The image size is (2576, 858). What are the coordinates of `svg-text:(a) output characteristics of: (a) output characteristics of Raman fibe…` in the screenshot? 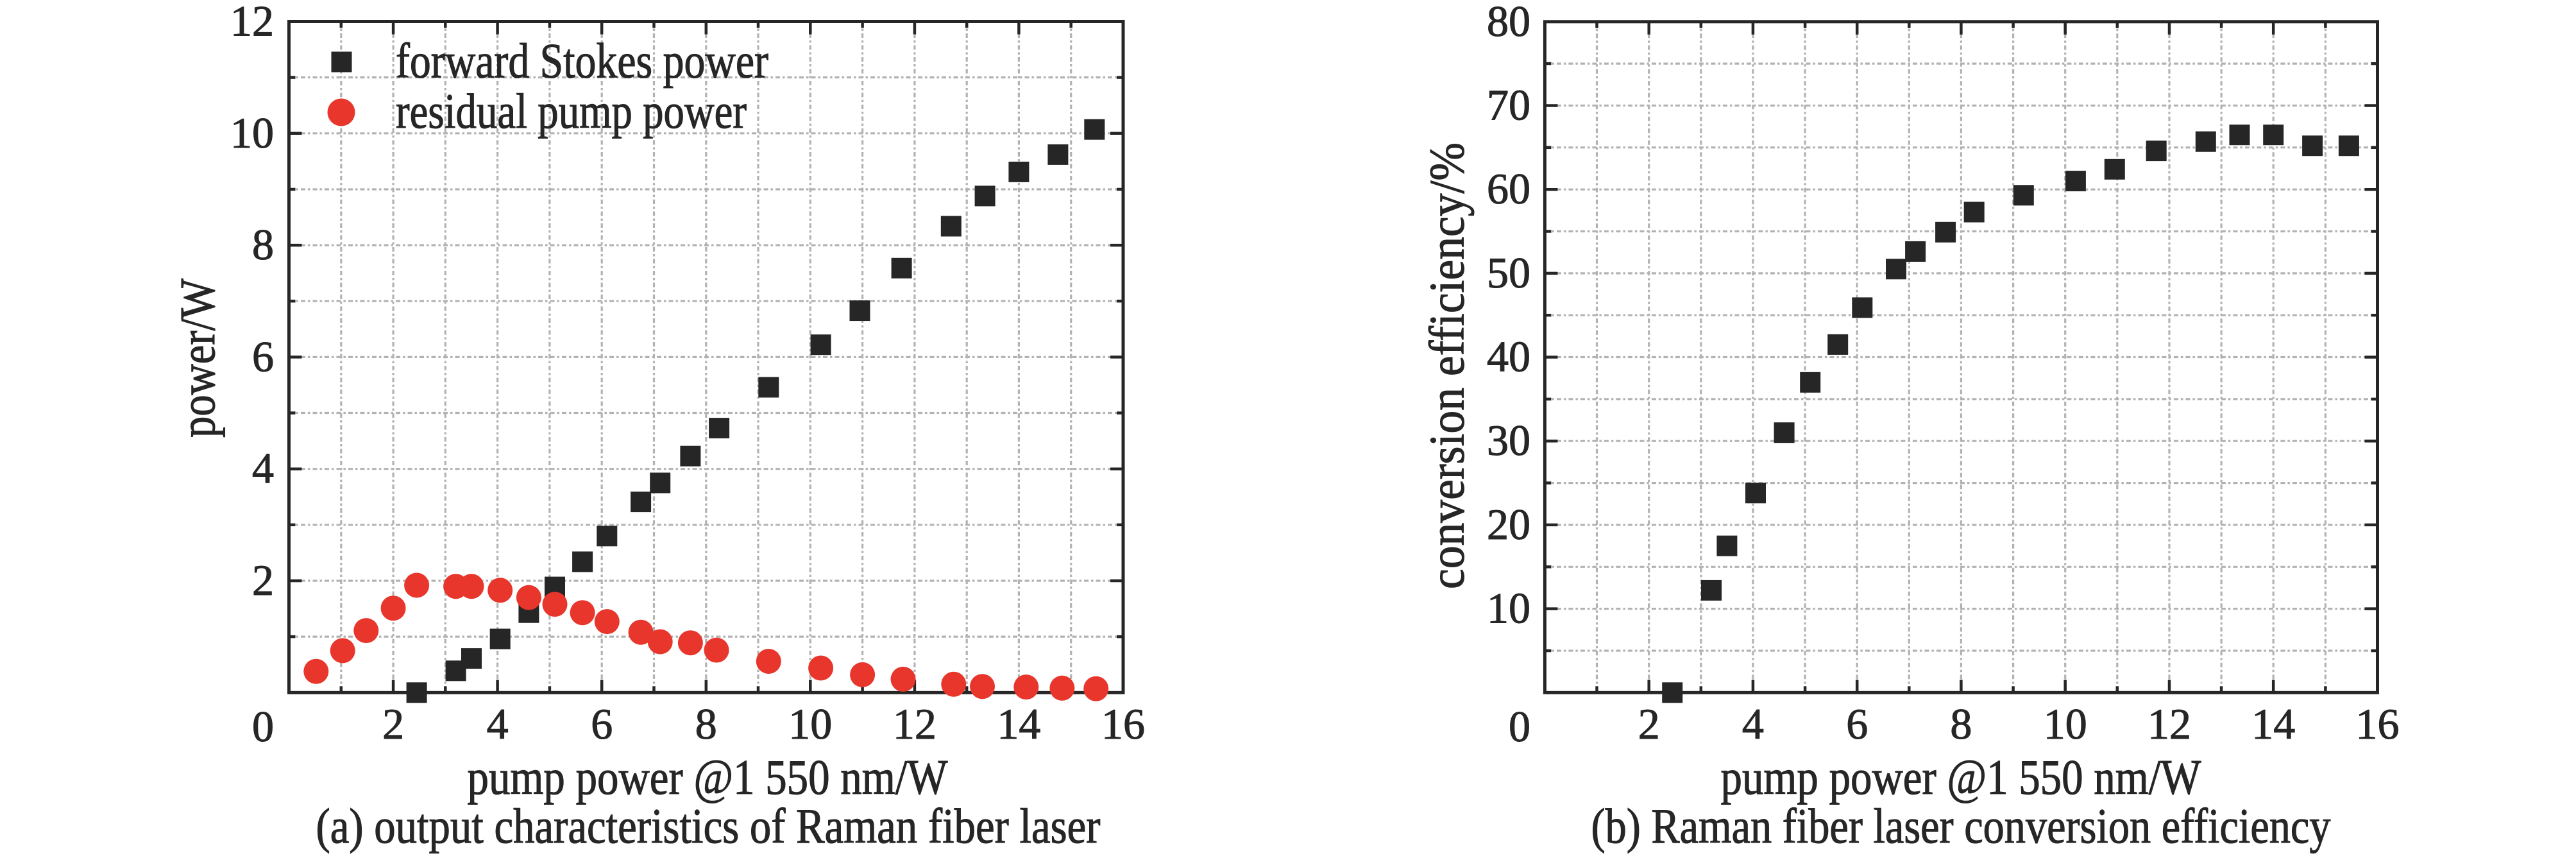 It's located at (708, 826).